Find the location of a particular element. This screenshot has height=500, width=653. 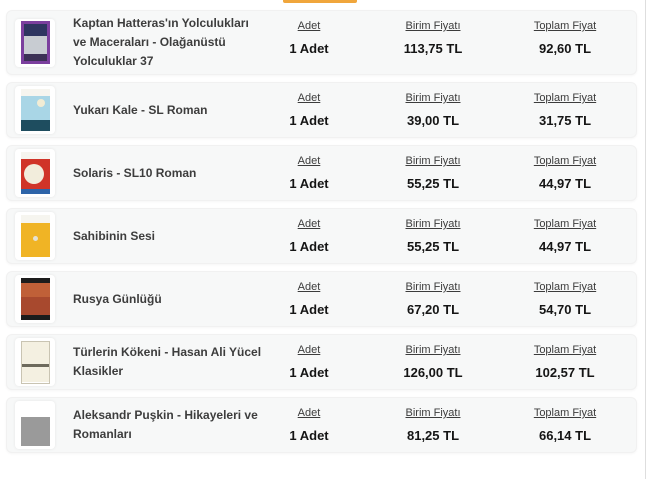

total-price-column: Toplam Fiyat 54,70 TL is located at coordinates (565, 302).